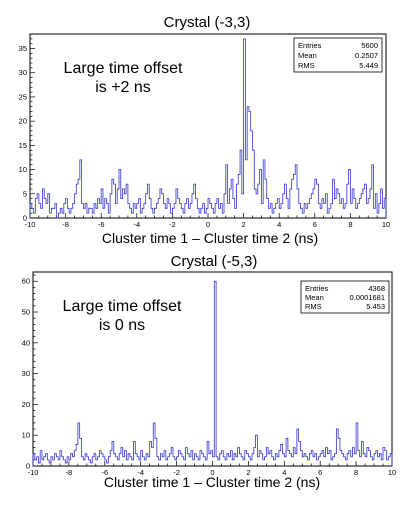  What do you see at coordinates (23, 48) in the screenshot?
I see `y-tick-label: 35` at bounding box center [23, 48].